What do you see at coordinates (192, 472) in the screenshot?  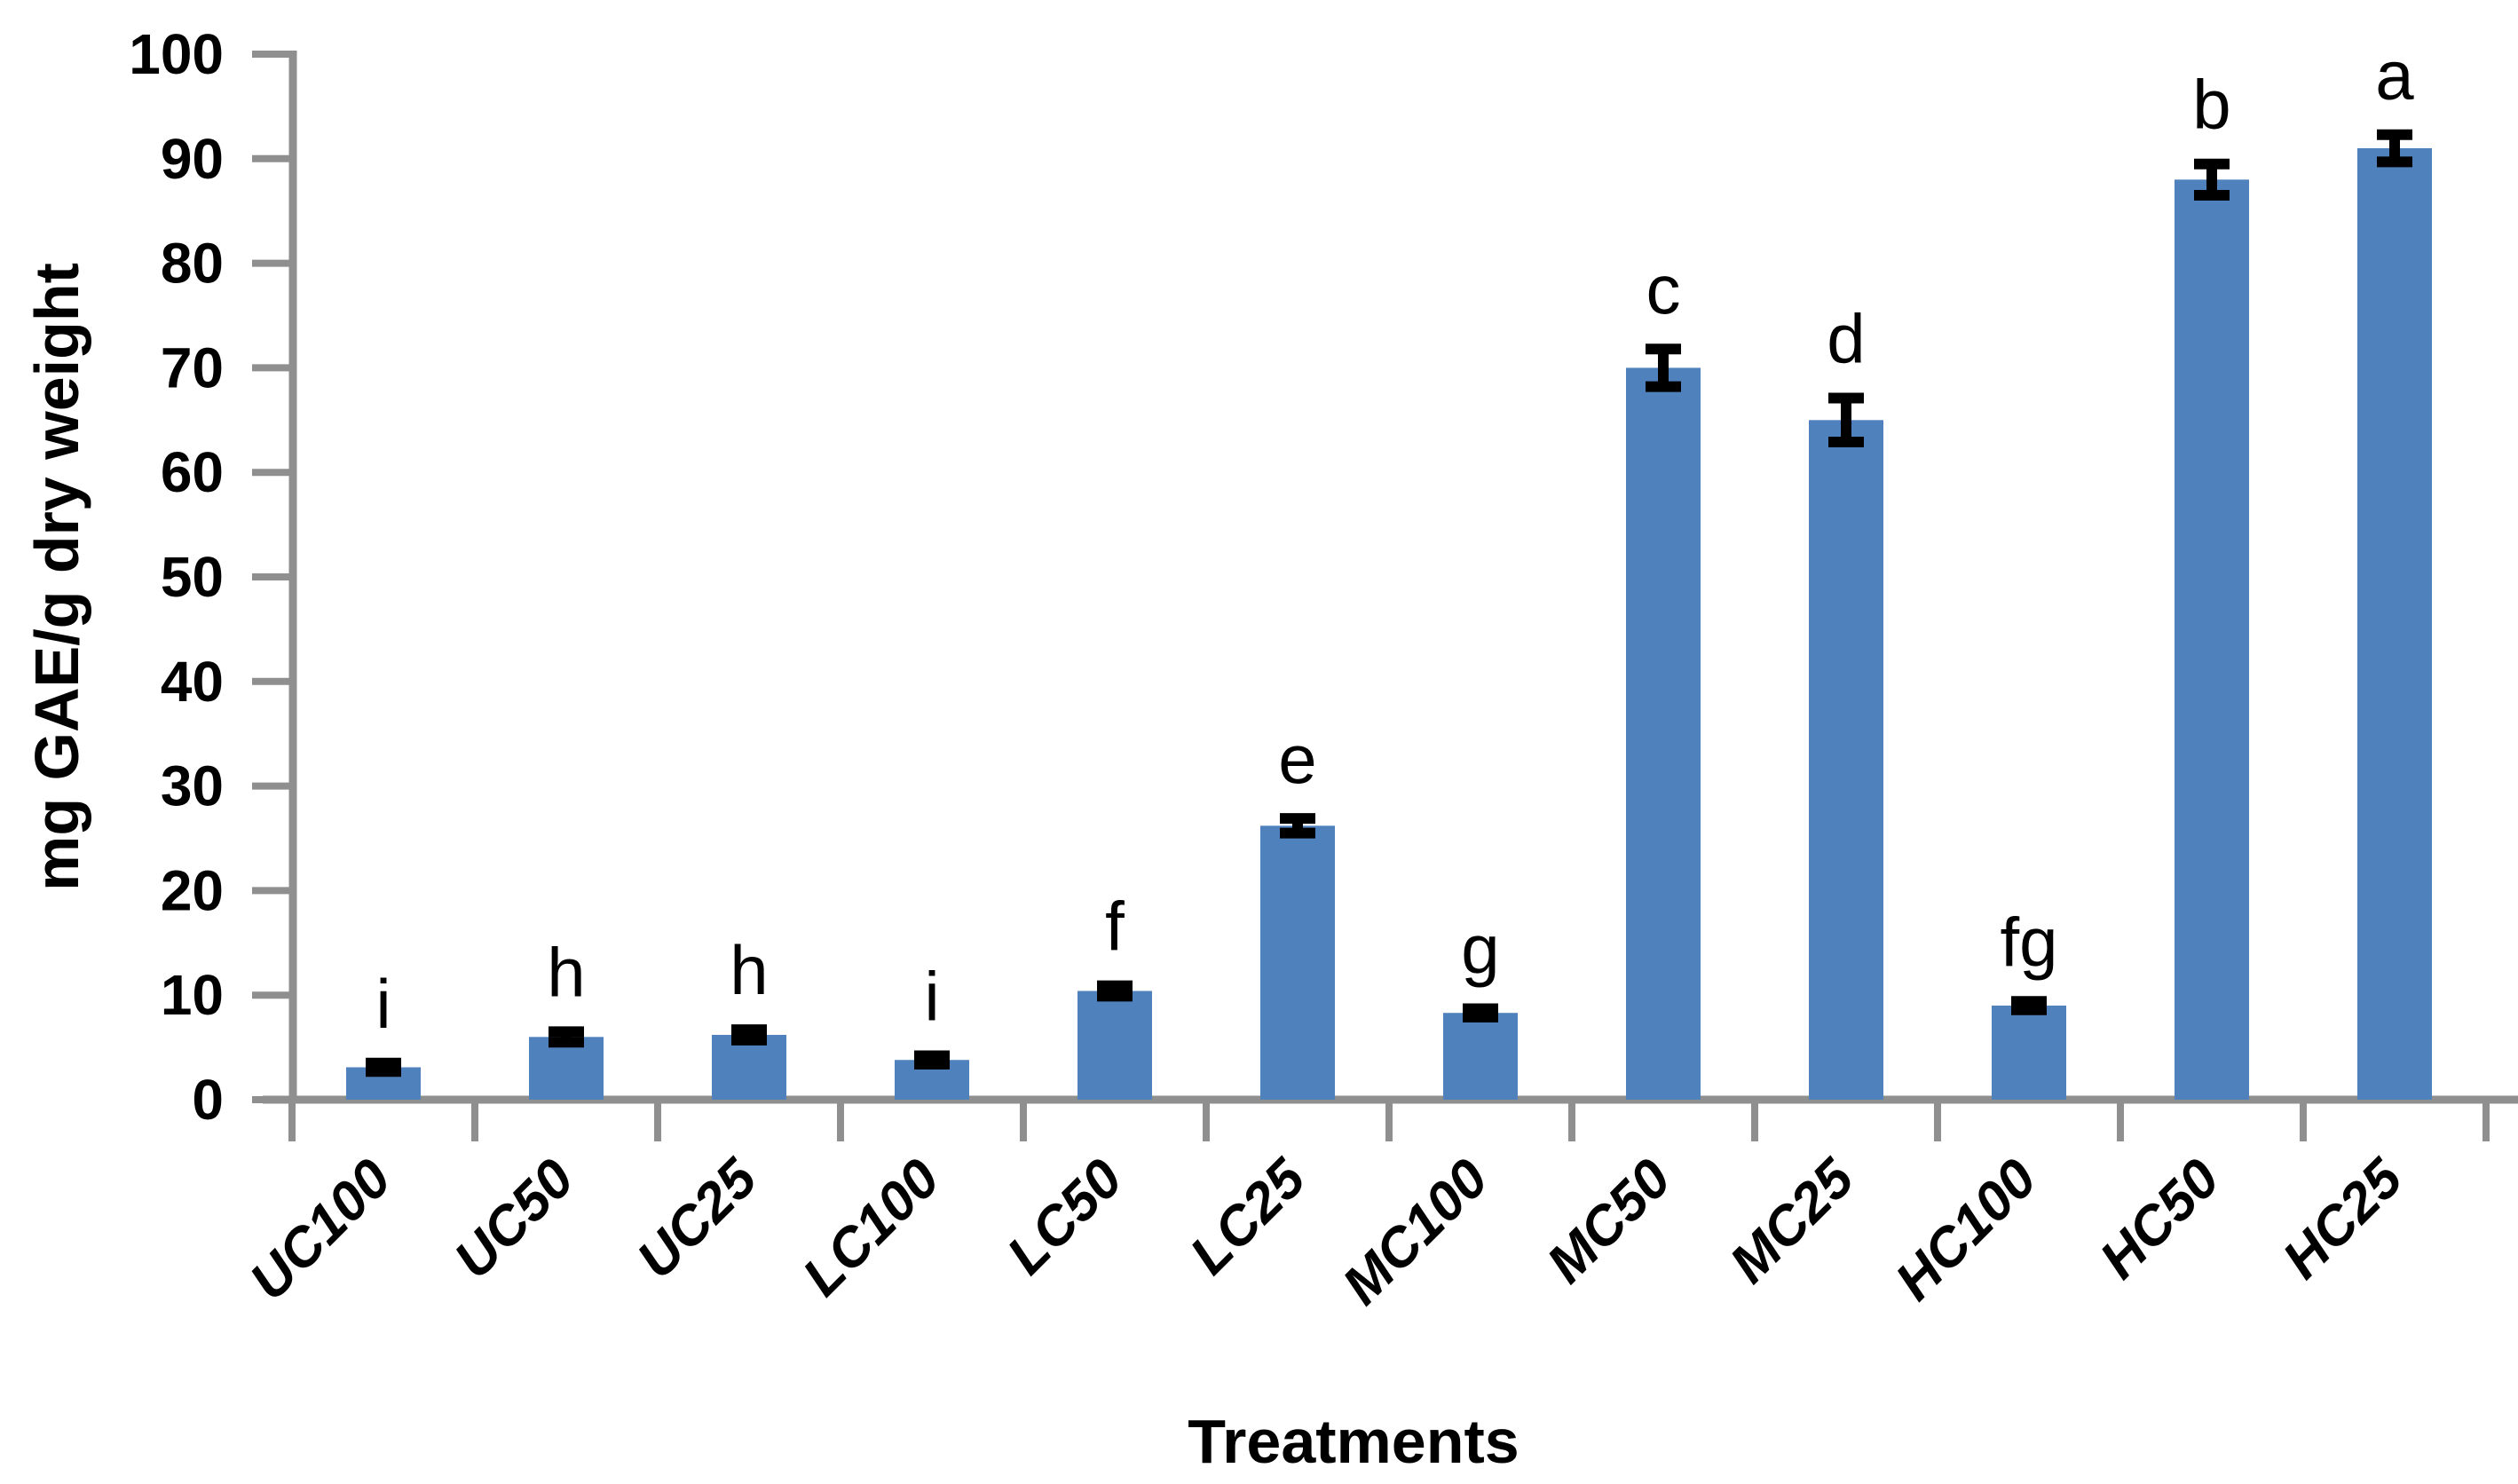 I see `y-tick-label-60: 60` at bounding box center [192, 472].